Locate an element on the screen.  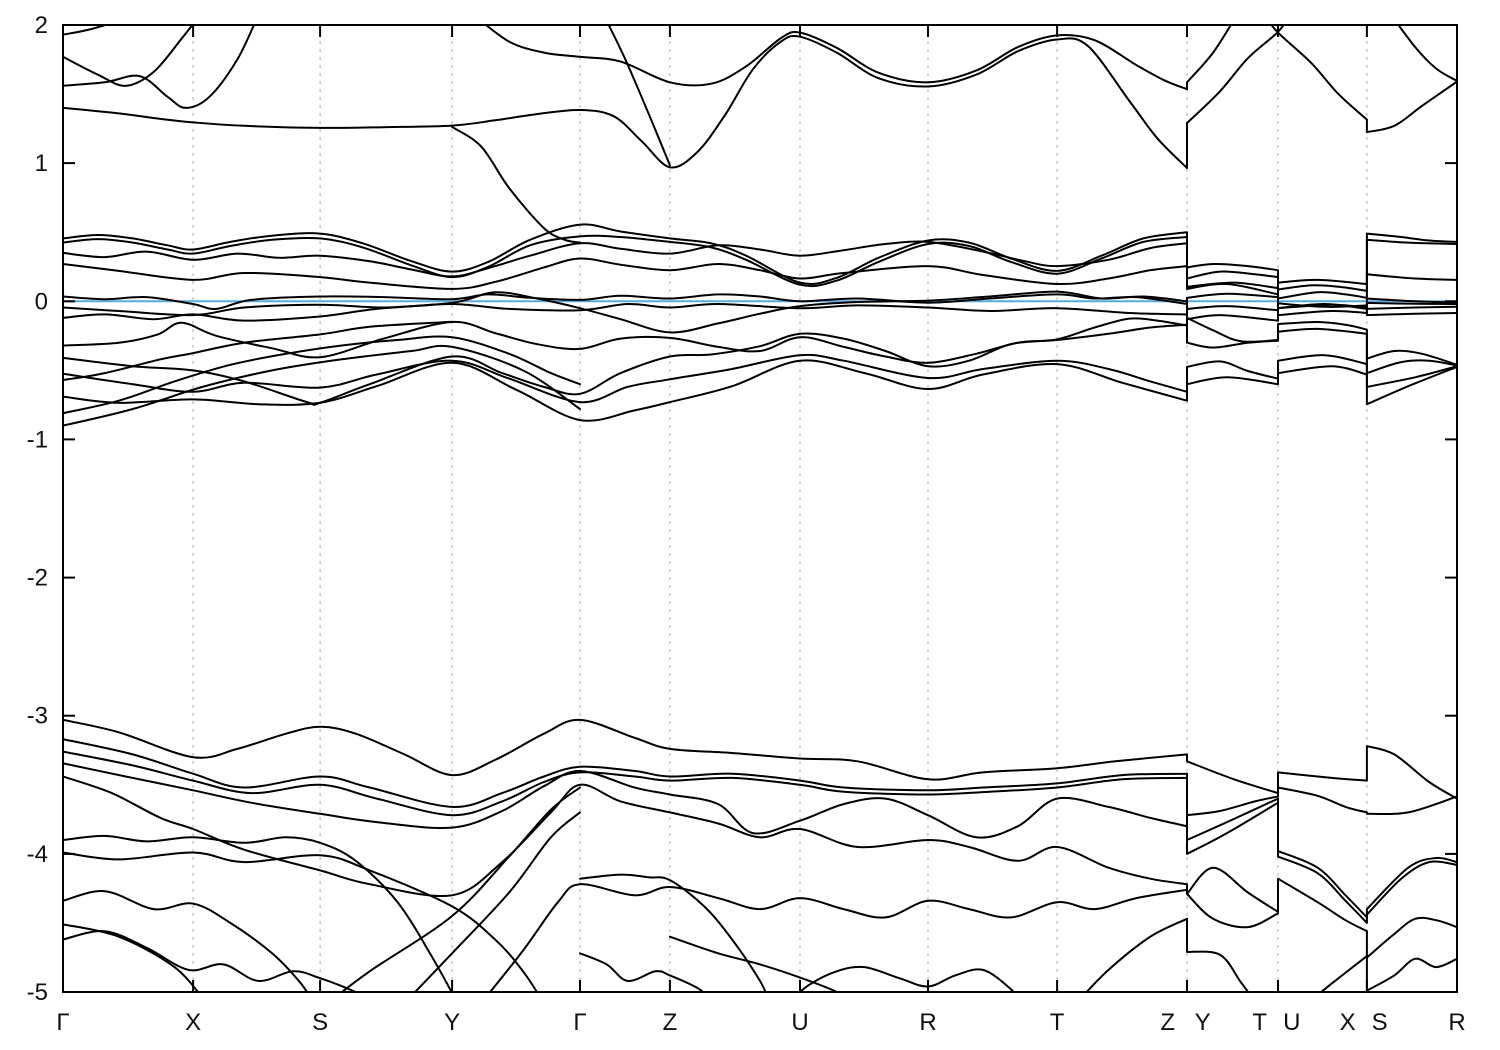
y-axis-label: 2 is located at coordinates (41, 25).